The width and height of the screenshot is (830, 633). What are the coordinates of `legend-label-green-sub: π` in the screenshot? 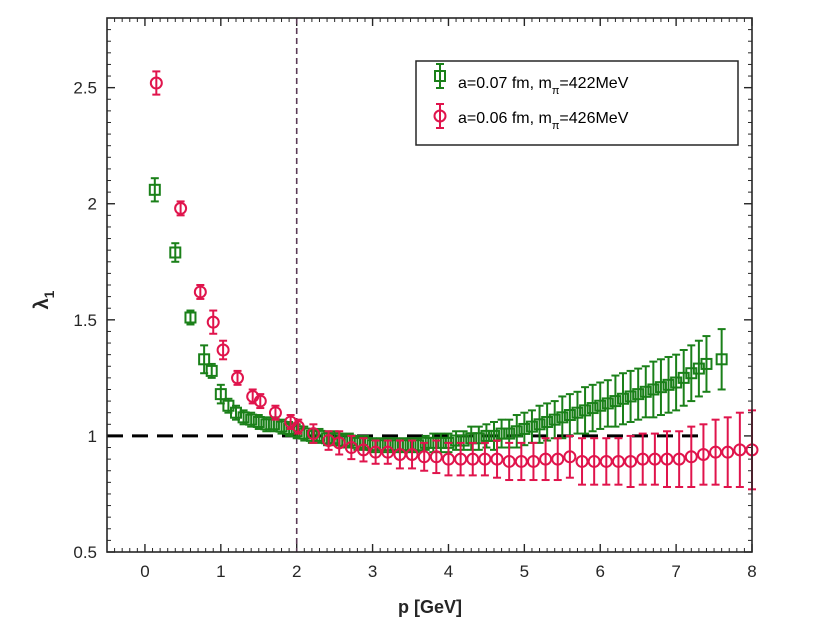 It's located at (556, 91).